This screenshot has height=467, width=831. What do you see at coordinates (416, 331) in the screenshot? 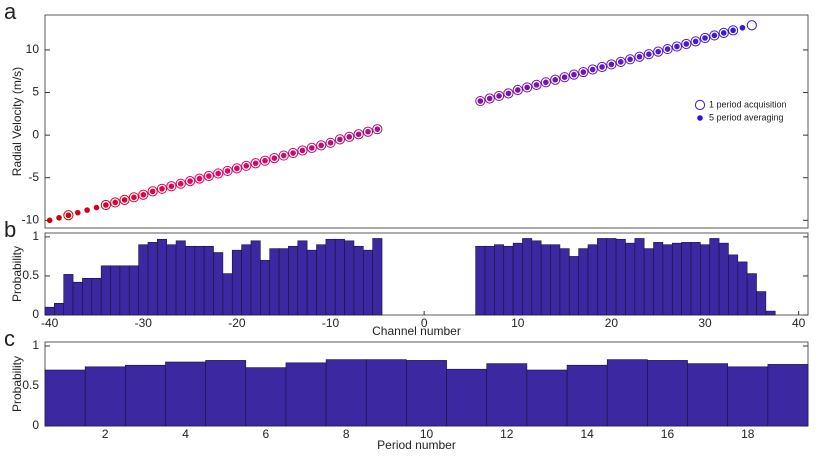
I see `x-axis-label: Channel number` at bounding box center [416, 331].